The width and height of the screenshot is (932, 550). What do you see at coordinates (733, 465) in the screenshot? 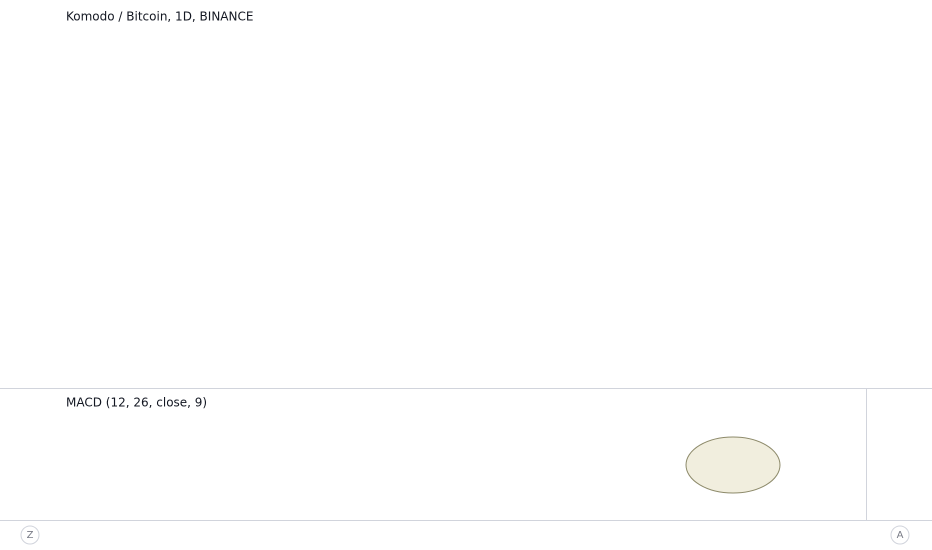
I see `highlight-ellipse` at bounding box center [733, 465].